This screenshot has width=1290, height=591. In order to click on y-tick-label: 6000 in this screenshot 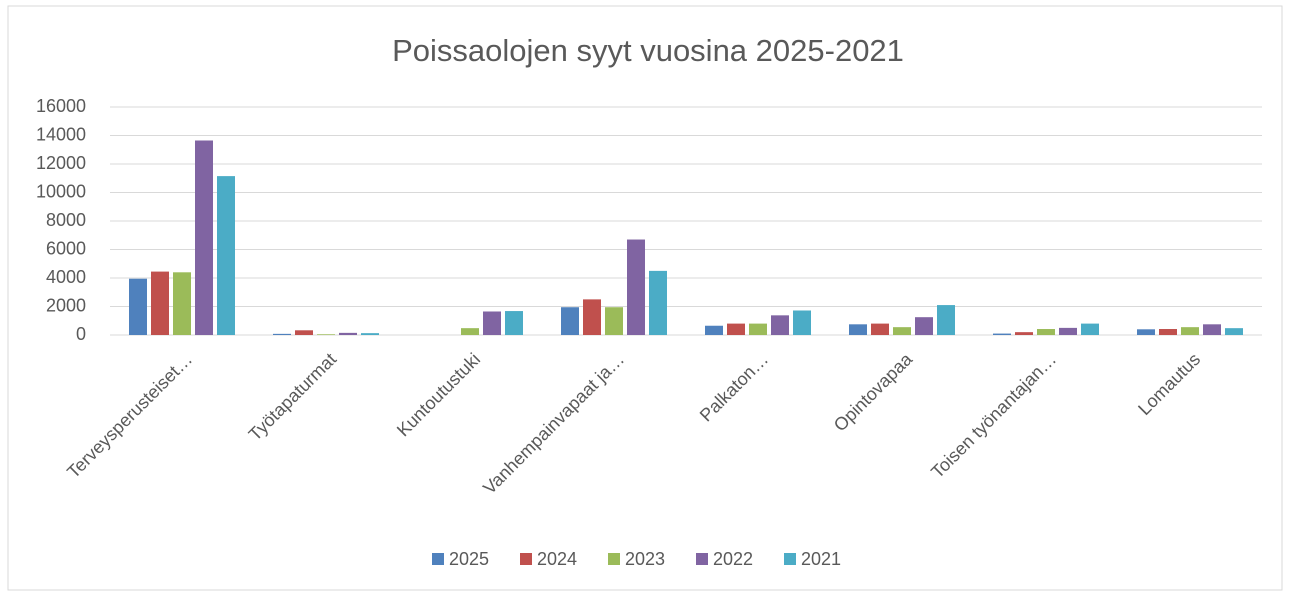, I will do `click(66, 248)`.